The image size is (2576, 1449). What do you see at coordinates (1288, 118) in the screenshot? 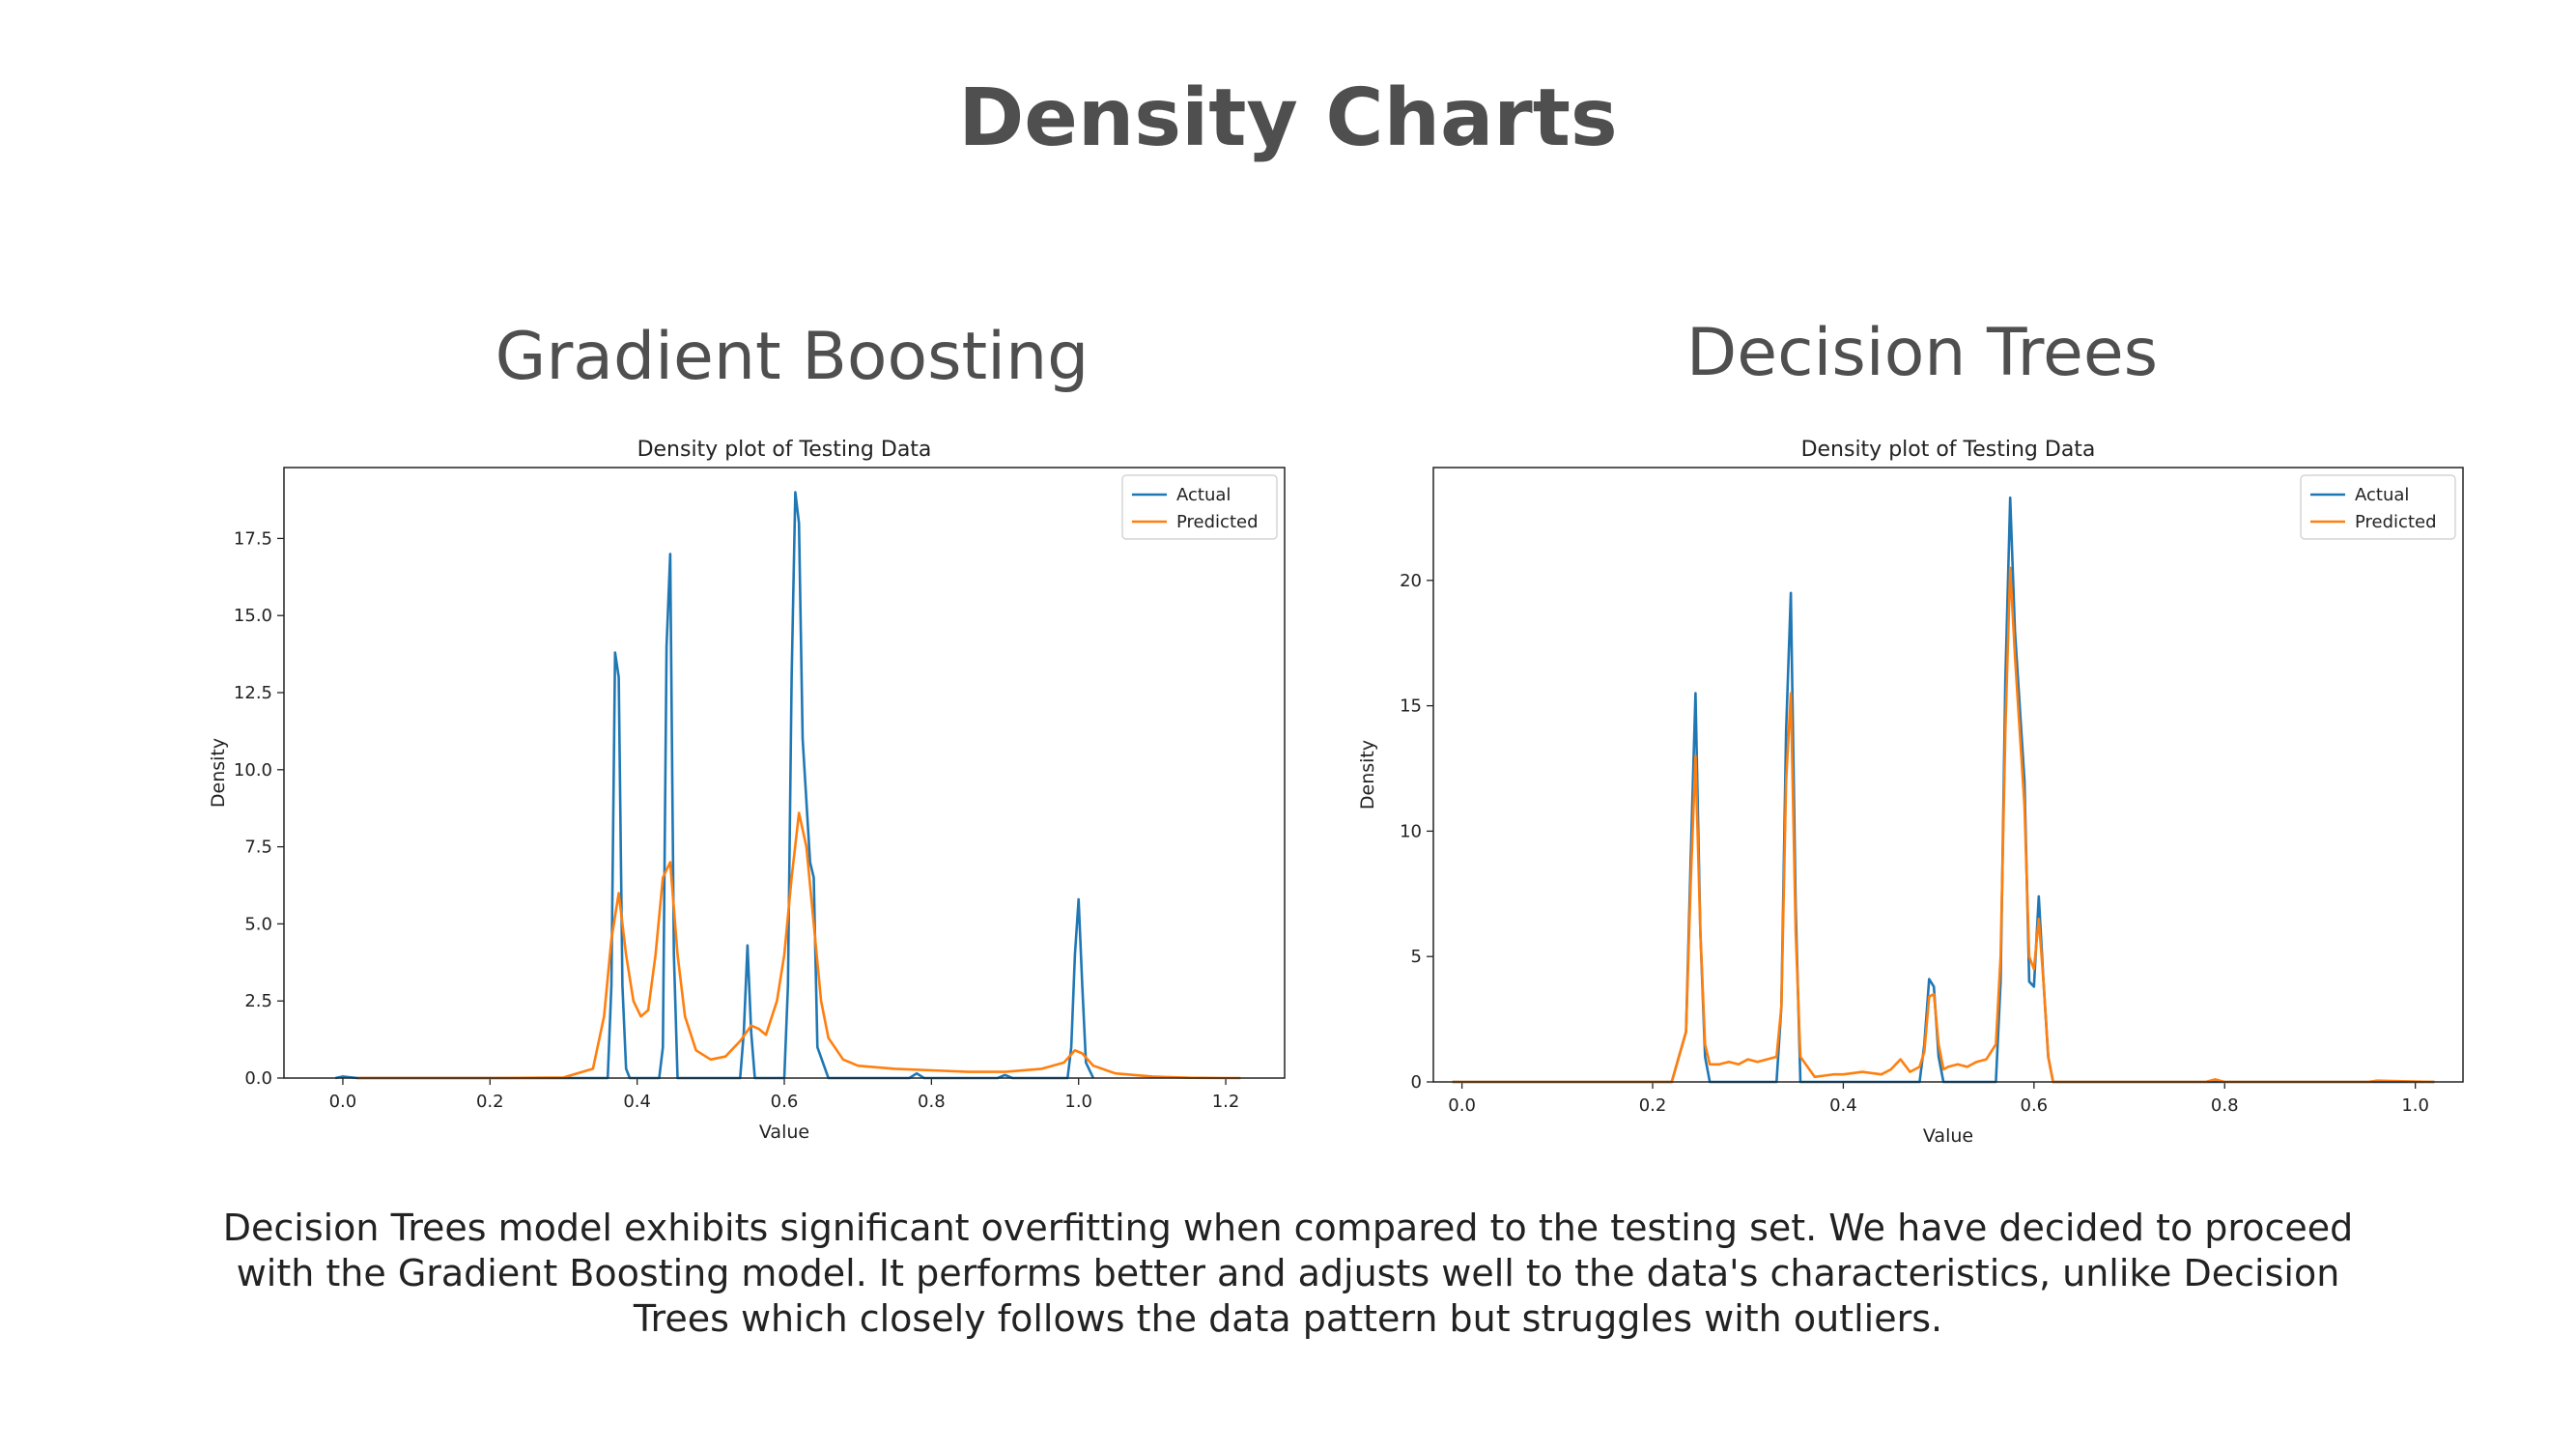
I see `page-title: Density Charts` at bounding box center [1288, 118].